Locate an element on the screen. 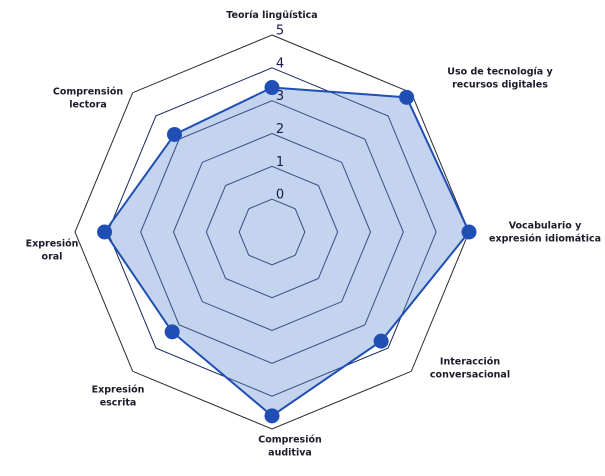 Image resolution: width=605 pixels, height=476 pixels. grid-ring is located at coordinates (272, 232).